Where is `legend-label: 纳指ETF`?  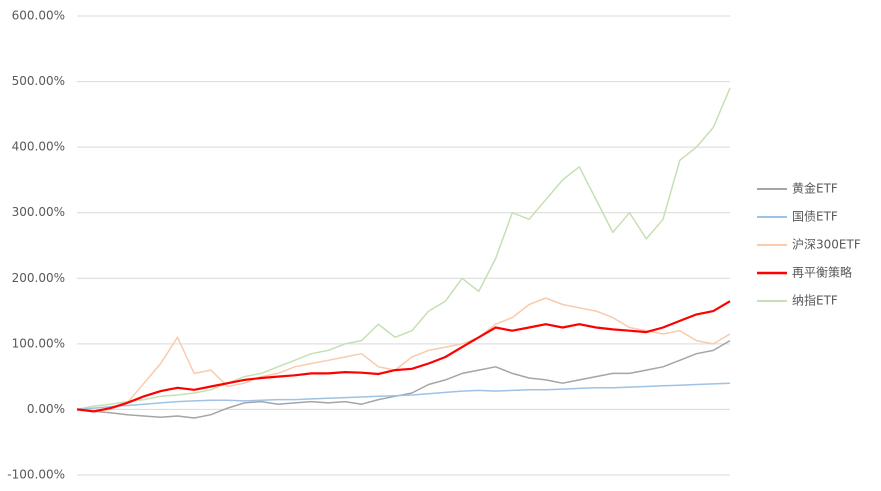 legend-label: 纳指ETF is located at coordinates (815, 300).